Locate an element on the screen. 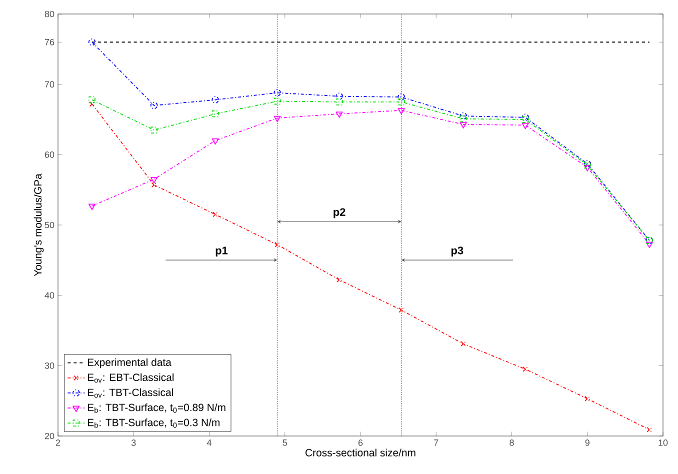  x-tick-label: 10 is located at coordinates (663, 443).